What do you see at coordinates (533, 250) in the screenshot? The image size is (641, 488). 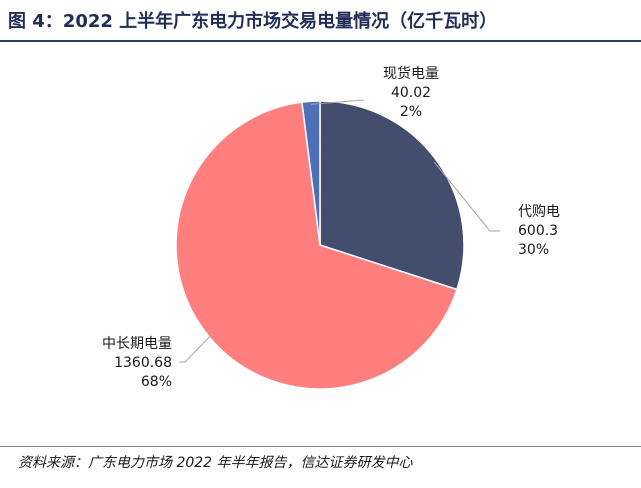 I see `slice-label-percent-0: 30%` at bounding box center [533, 250].